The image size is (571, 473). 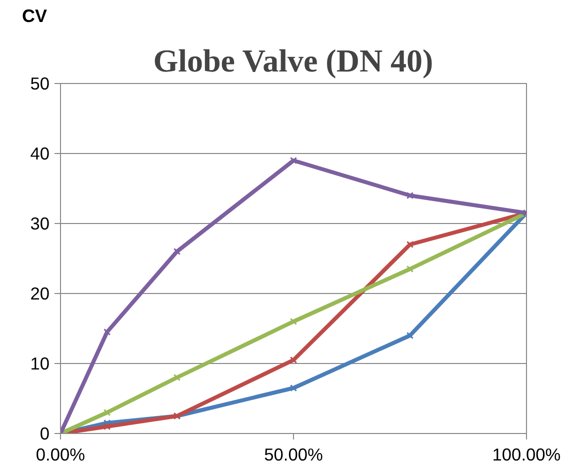 I want to click on x-tick-label: 0.00%, so click(x=61, y=454).